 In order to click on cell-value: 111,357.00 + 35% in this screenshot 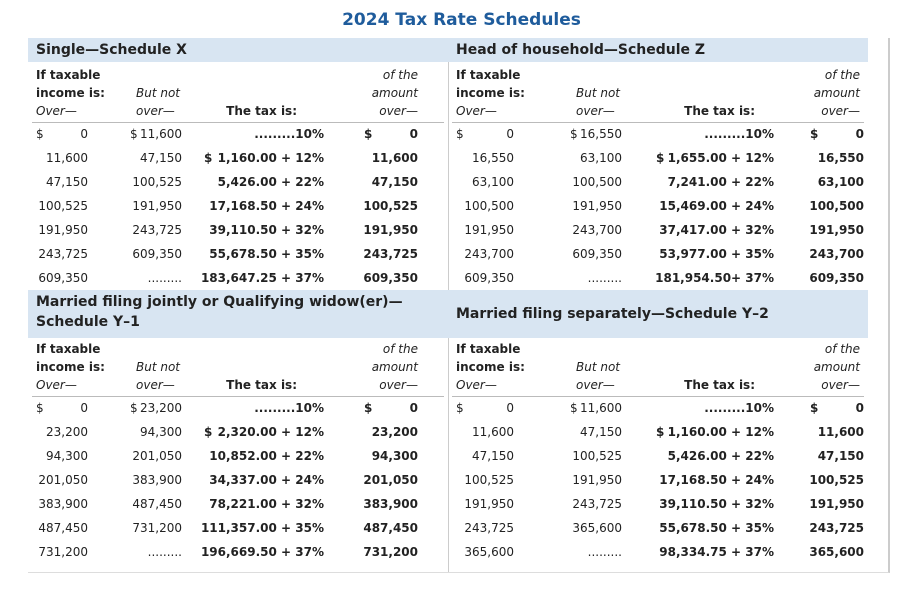, I will do `click(262, 528)`.